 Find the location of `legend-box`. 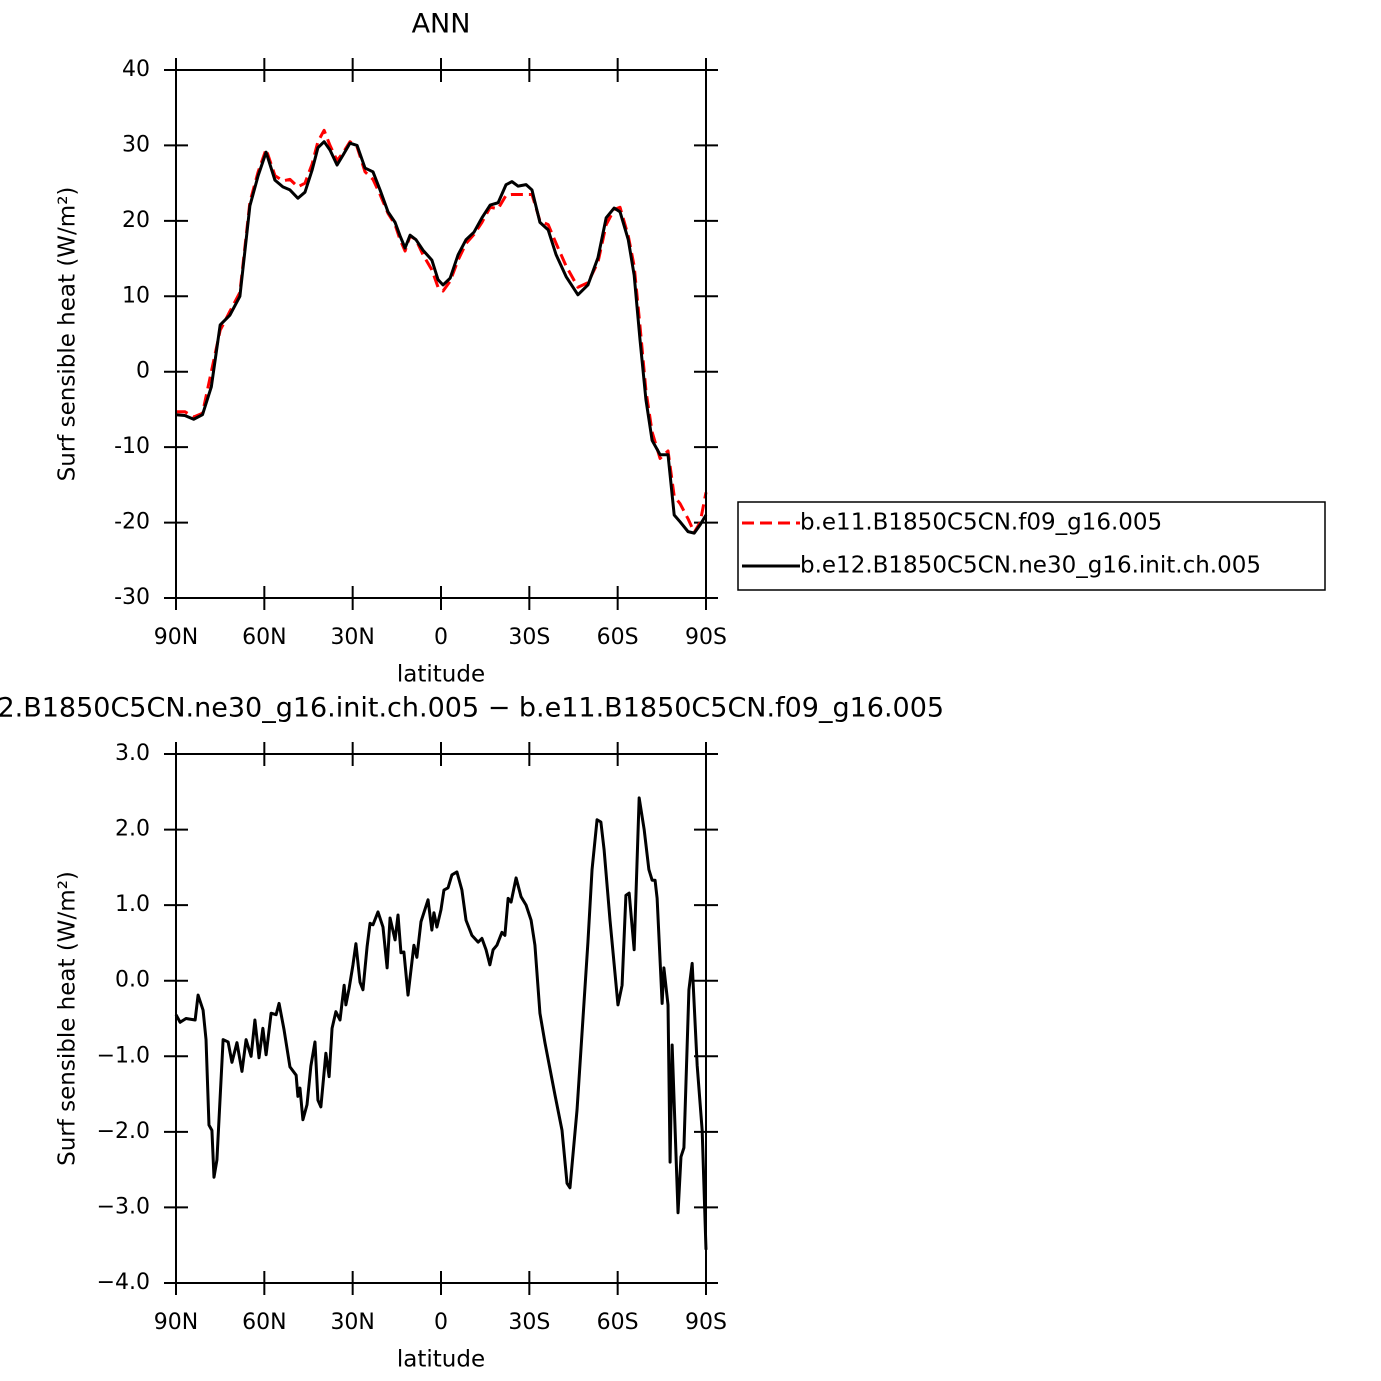

legend-box is located at coordinates (1031, 546).